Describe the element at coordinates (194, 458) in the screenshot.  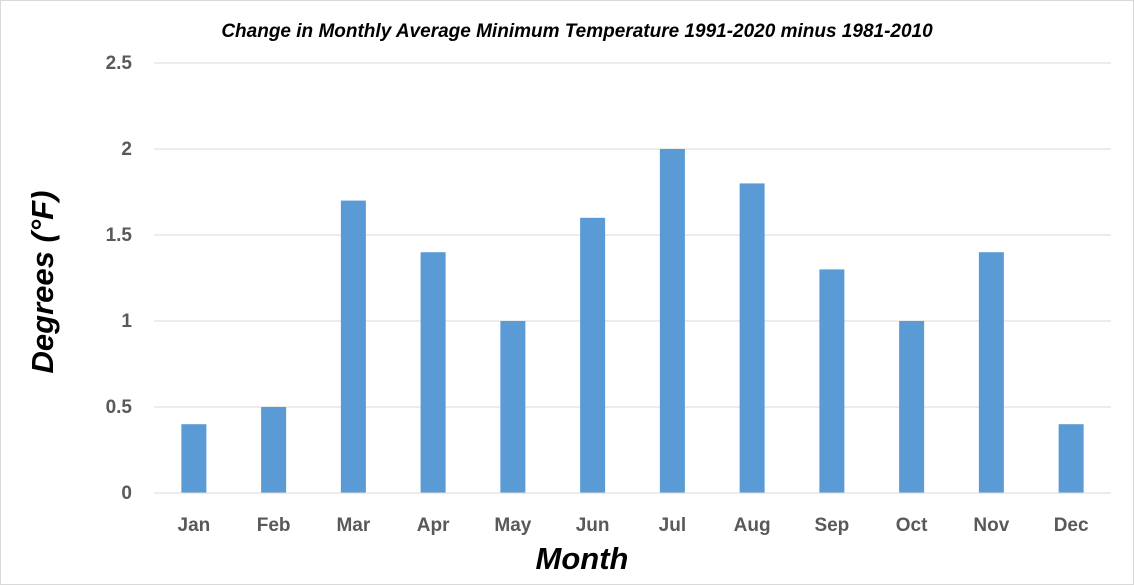
I see `bar-jan` at that location.